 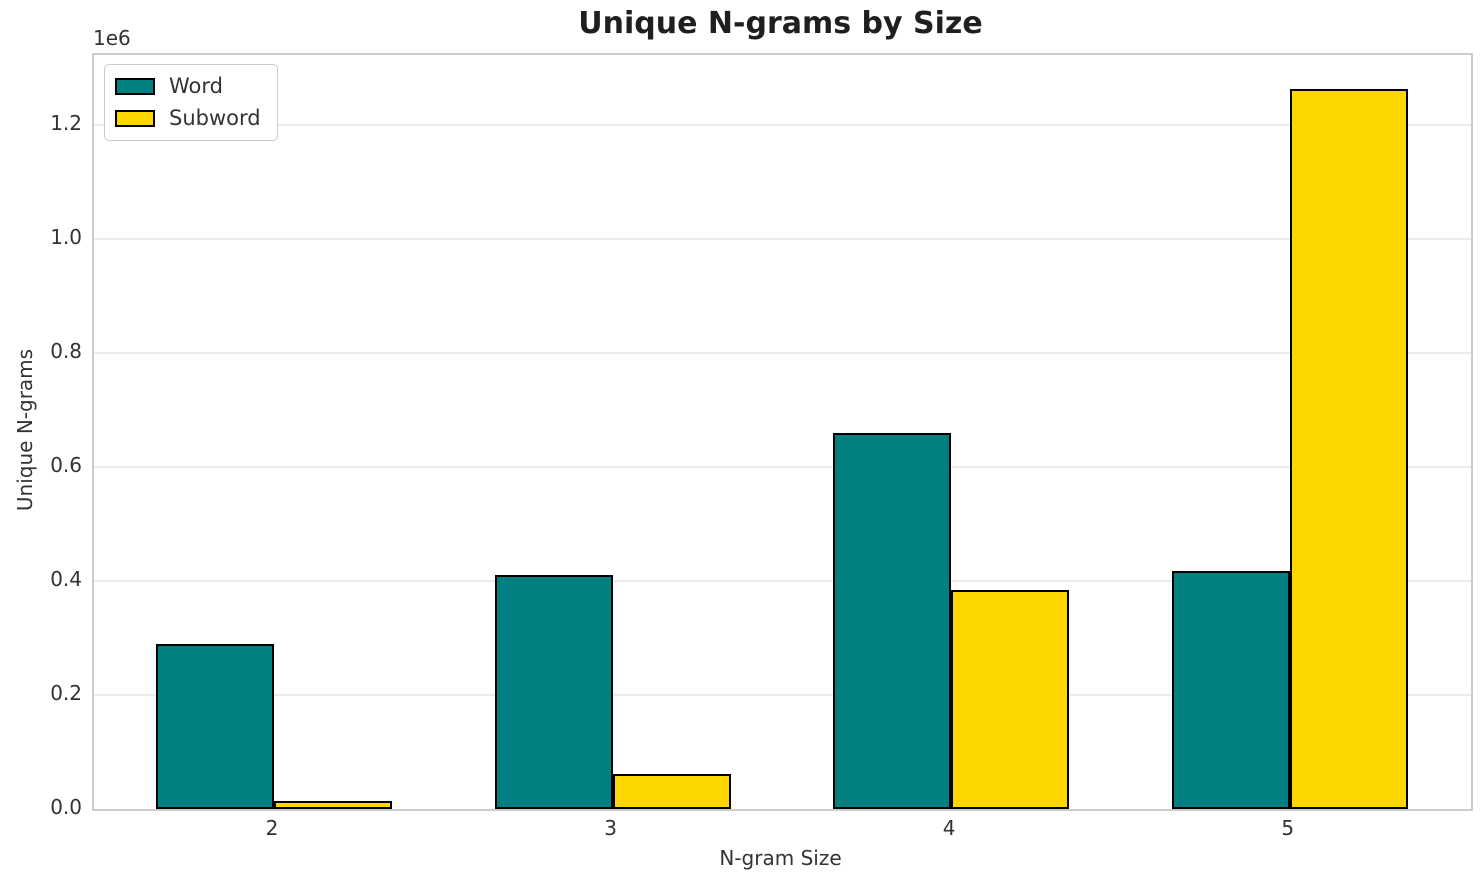 I want to click on legend: Word Subword, so click(x=191, y=102).